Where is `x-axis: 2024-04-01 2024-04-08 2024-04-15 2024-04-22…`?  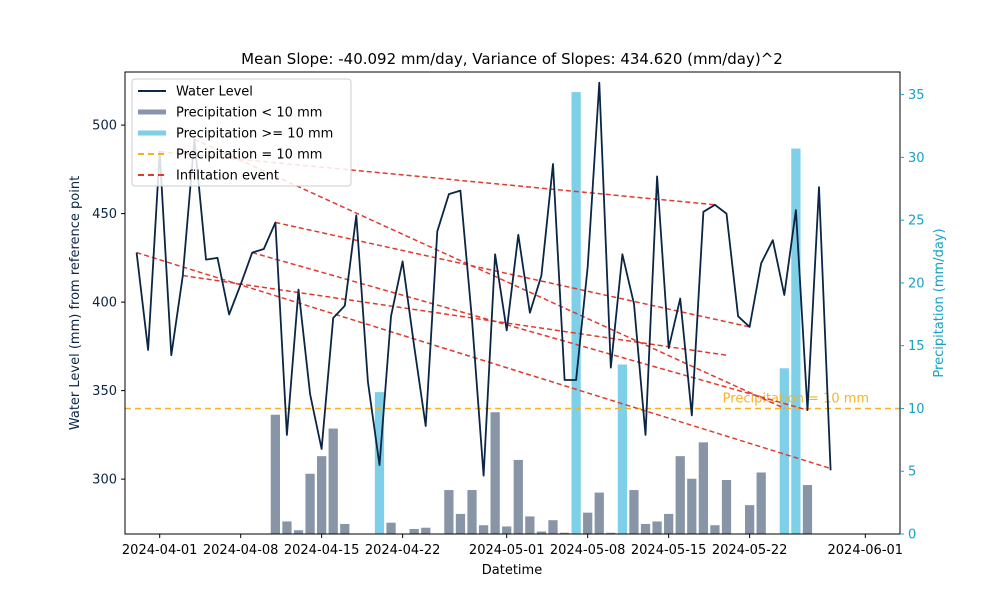 x-axis: 2024-04-01 2024-04-08 2024-04-15 2024-04-22… is located at coordinates (512, 546).